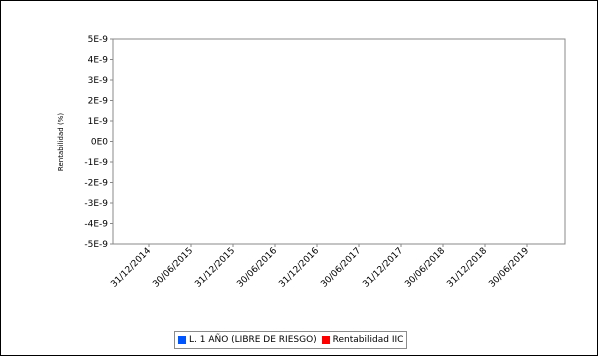  I want to click on y-tick-label: 1E-9, so click(98, 122).